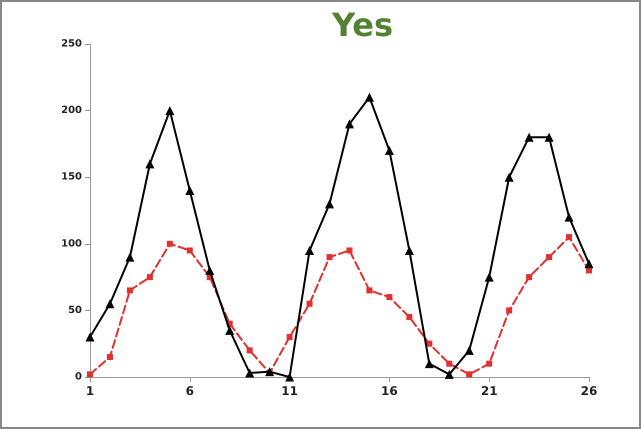 Image resolution: width=641 pixels, height=429 pixels. Describe the element at coordinates (71, 177) in the screenshot. I see `y-tick-label: 150` at that location.